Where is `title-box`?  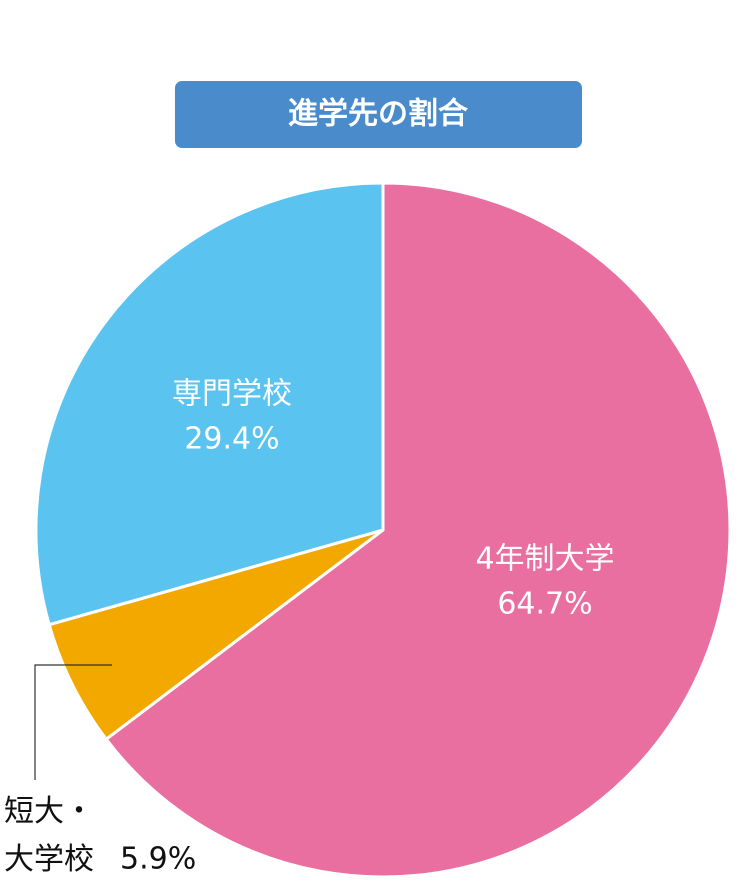 title-box is located at coordinates (378, 114).